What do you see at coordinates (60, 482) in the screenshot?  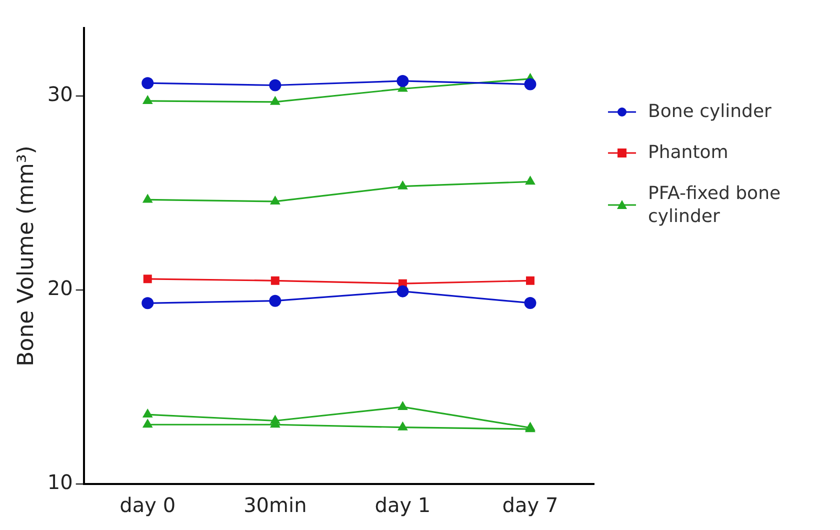 I see `y-tick-label: 10` at bounding box center [60, 482].